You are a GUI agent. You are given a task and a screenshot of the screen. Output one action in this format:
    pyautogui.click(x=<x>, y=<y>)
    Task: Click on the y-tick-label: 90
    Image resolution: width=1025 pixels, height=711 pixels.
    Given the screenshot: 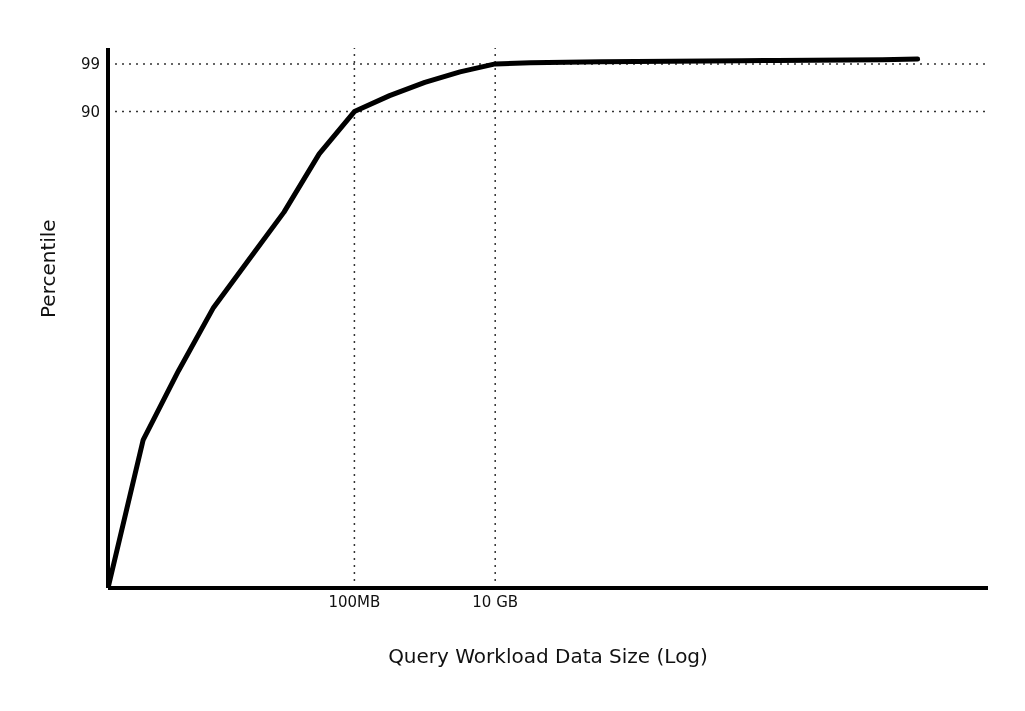 What is the action you would take?
    pyautogui.click(x=90, y=111)
    